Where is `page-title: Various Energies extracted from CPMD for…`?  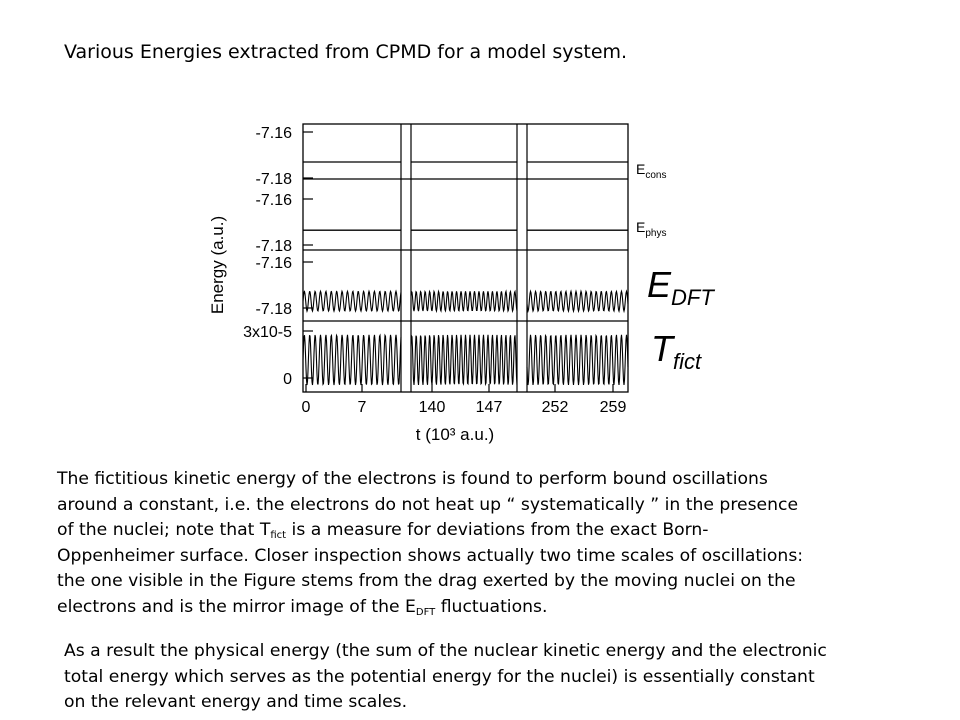
page-title: Various Energies extracted from CPMD for… is located at coordinates (346, 52).